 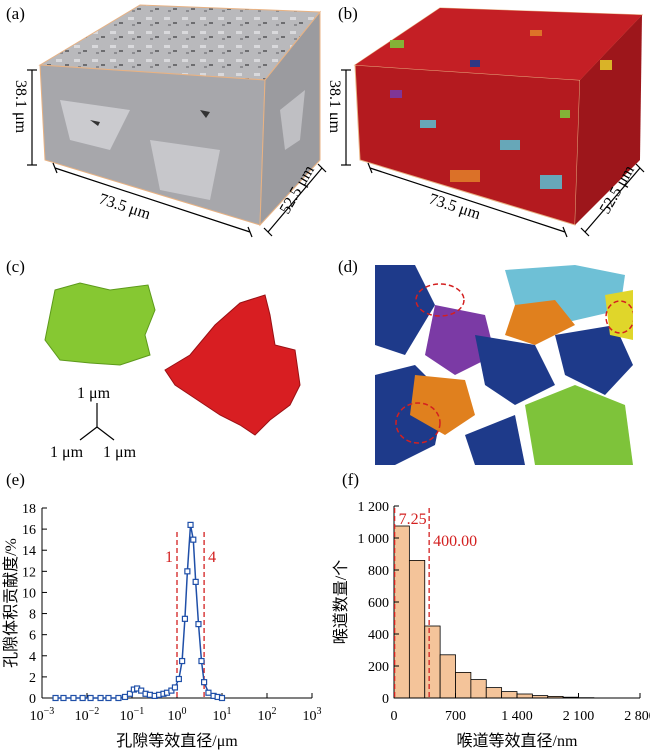 What do you see at coordinates (29, 572) in the screenshot?
I see `y-tick-label: 12` at bounding box center [29, 572].